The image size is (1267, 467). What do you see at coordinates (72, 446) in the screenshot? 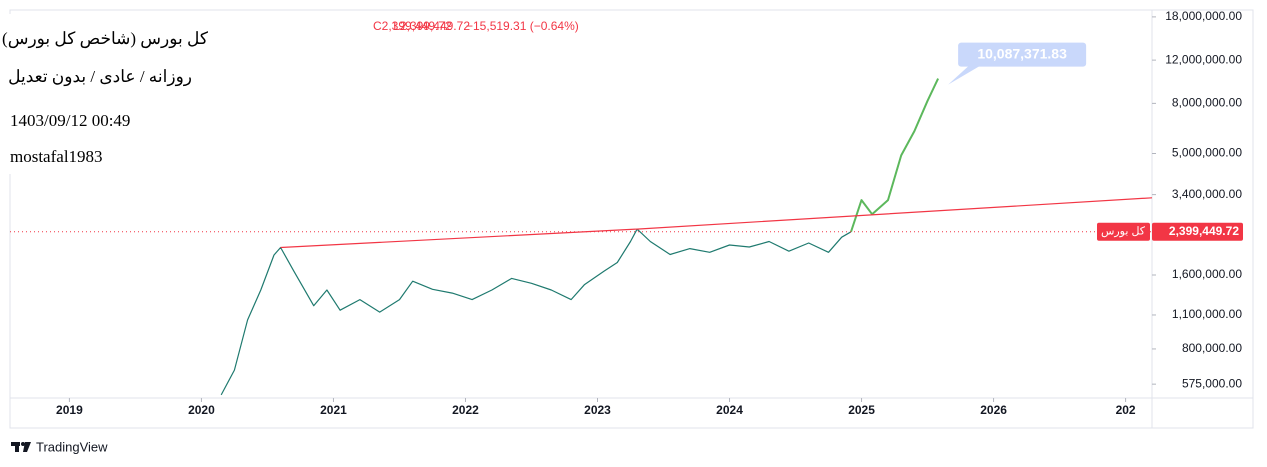
I see `brand: TradingView` at bounding box center [72, 446].